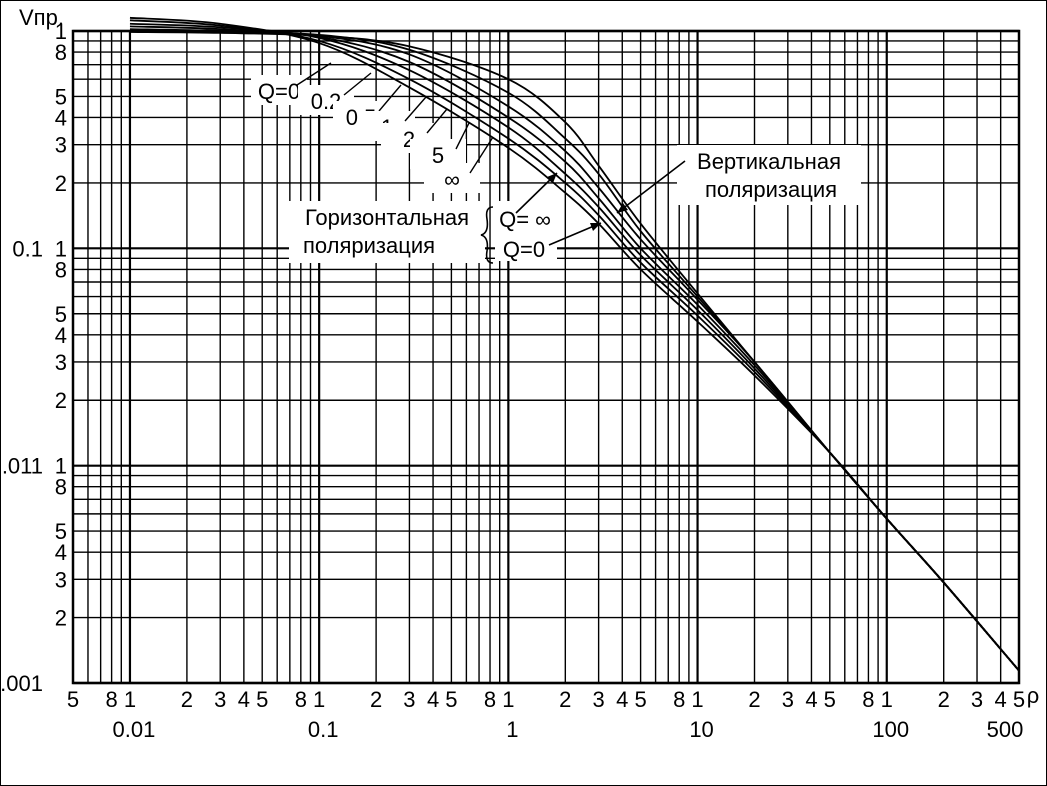 This screenshot has width=1047, height=786. Describe the element at coordinates (525, 219) in the screenshot. I see `q-inf-label: Q= ∞` at that location.